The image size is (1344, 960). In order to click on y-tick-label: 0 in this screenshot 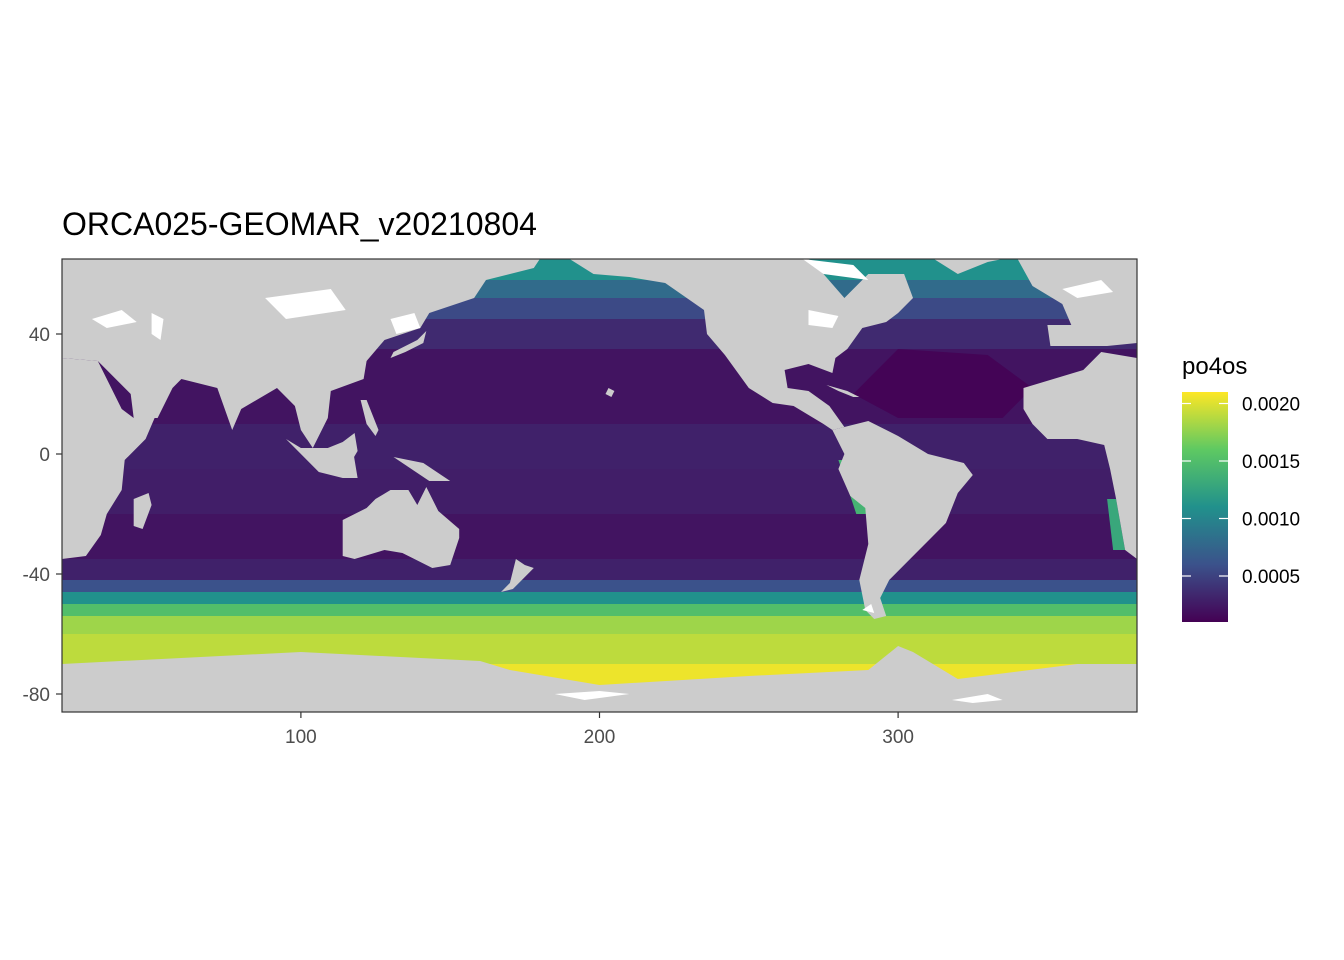, I will do `click(44, 455)`.